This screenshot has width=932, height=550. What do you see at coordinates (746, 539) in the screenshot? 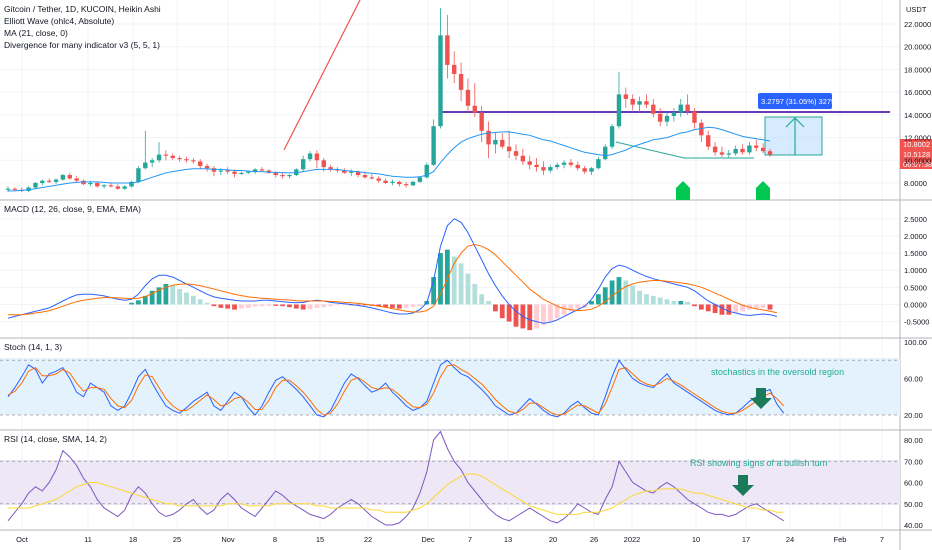
I see `time-axis-tick: 17` at bounding box center [746, 539].